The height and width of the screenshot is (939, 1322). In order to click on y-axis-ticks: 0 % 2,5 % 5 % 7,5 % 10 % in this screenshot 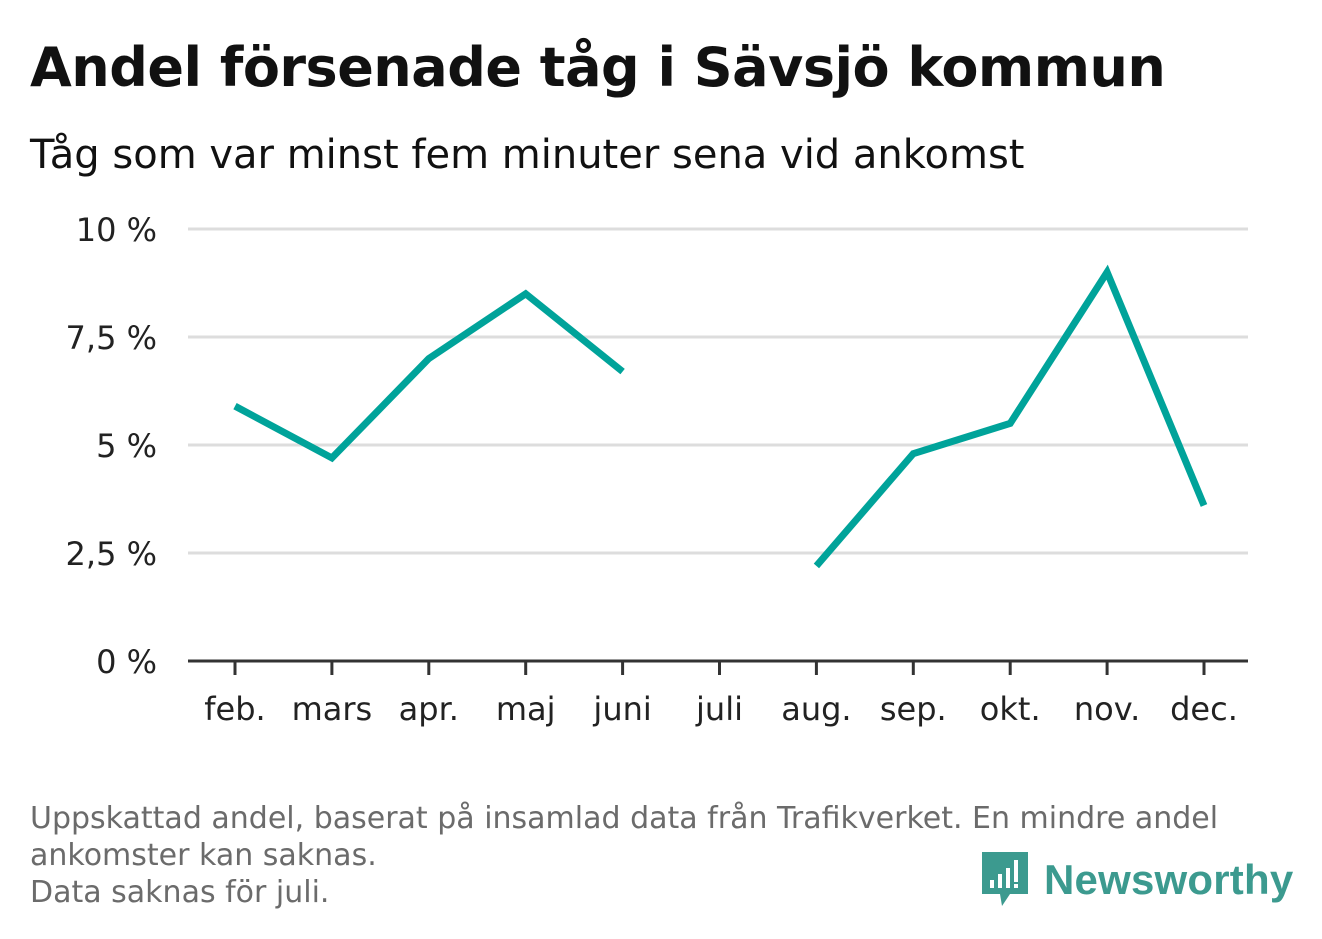, I will do `click(111, 446)`.